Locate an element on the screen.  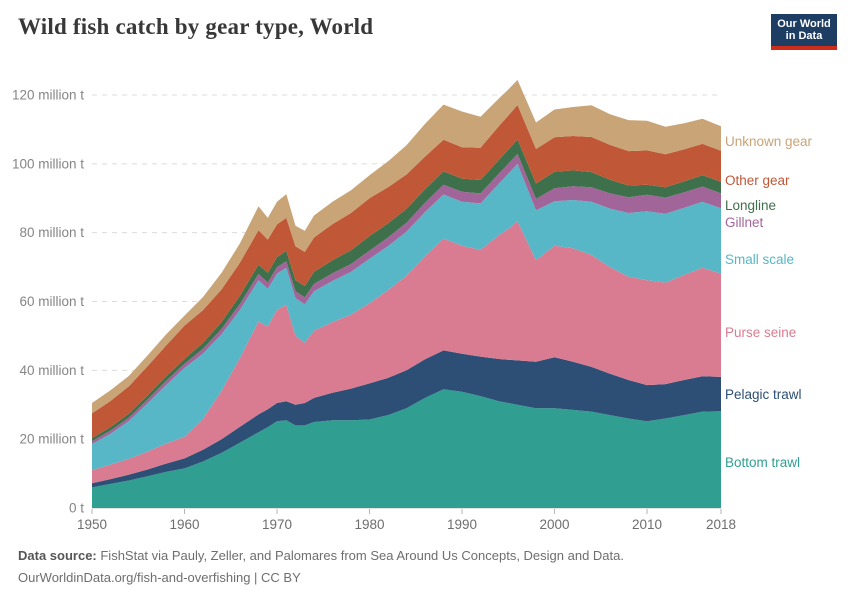
legend-label-longline: Longline is located at coordinates (751, 205).